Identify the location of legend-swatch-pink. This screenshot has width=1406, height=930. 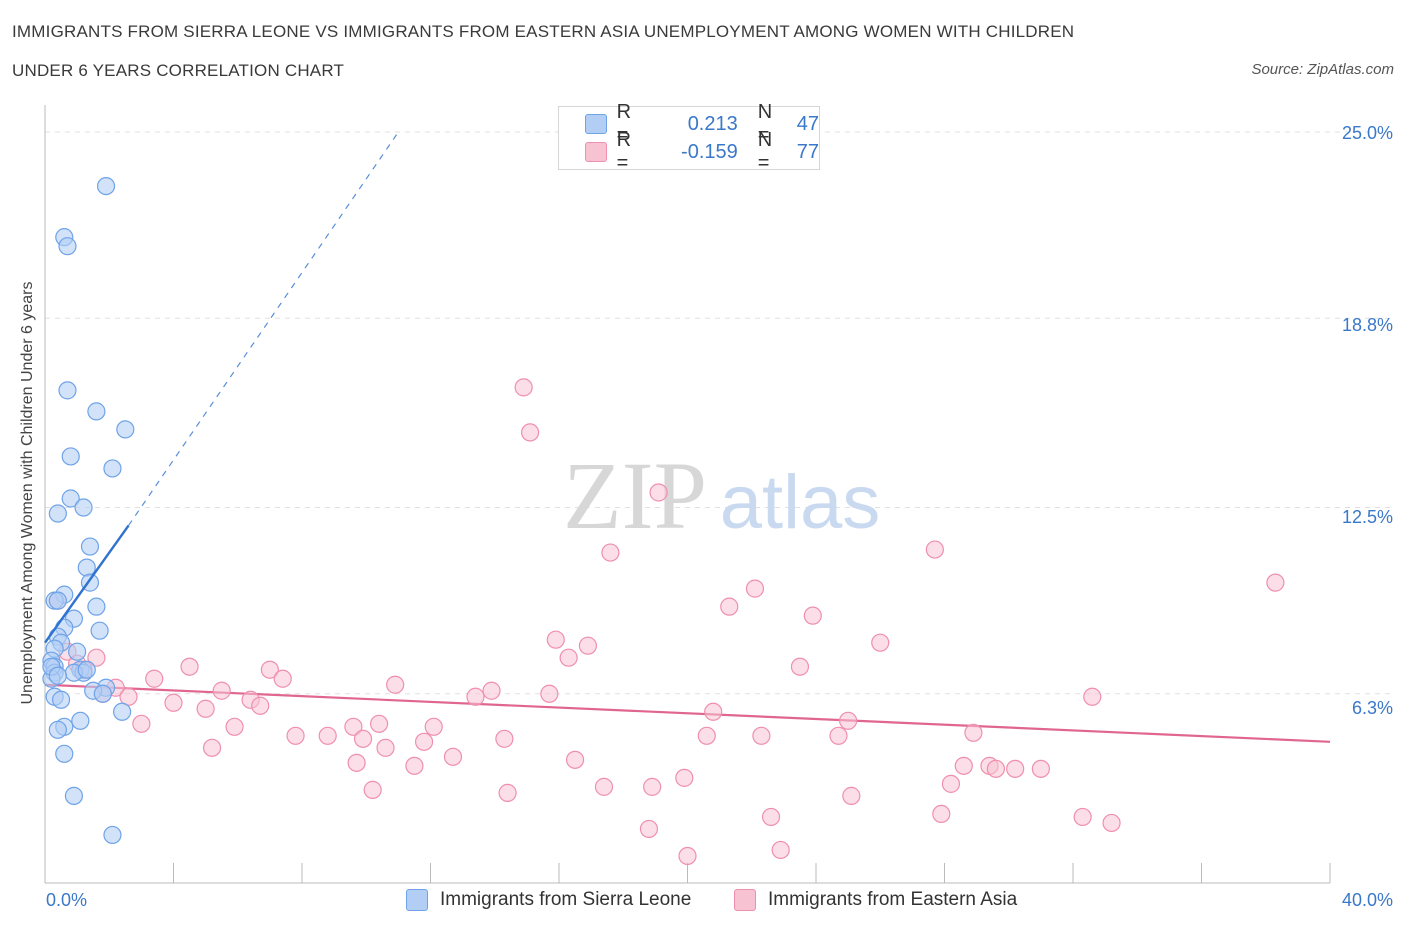
(745, 900).